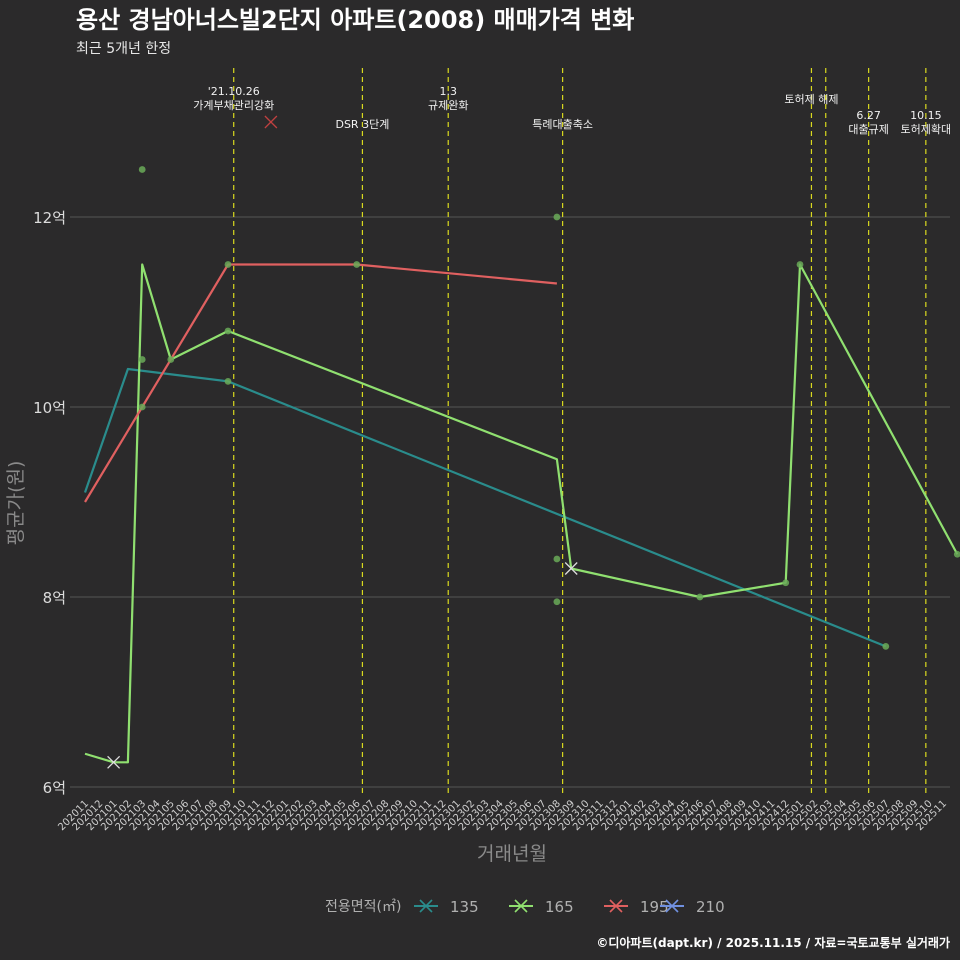  What do you see at coordinates (926, 115) in the screenshot?
I see `event-label: 10.15` at bounding box center [926, 115].